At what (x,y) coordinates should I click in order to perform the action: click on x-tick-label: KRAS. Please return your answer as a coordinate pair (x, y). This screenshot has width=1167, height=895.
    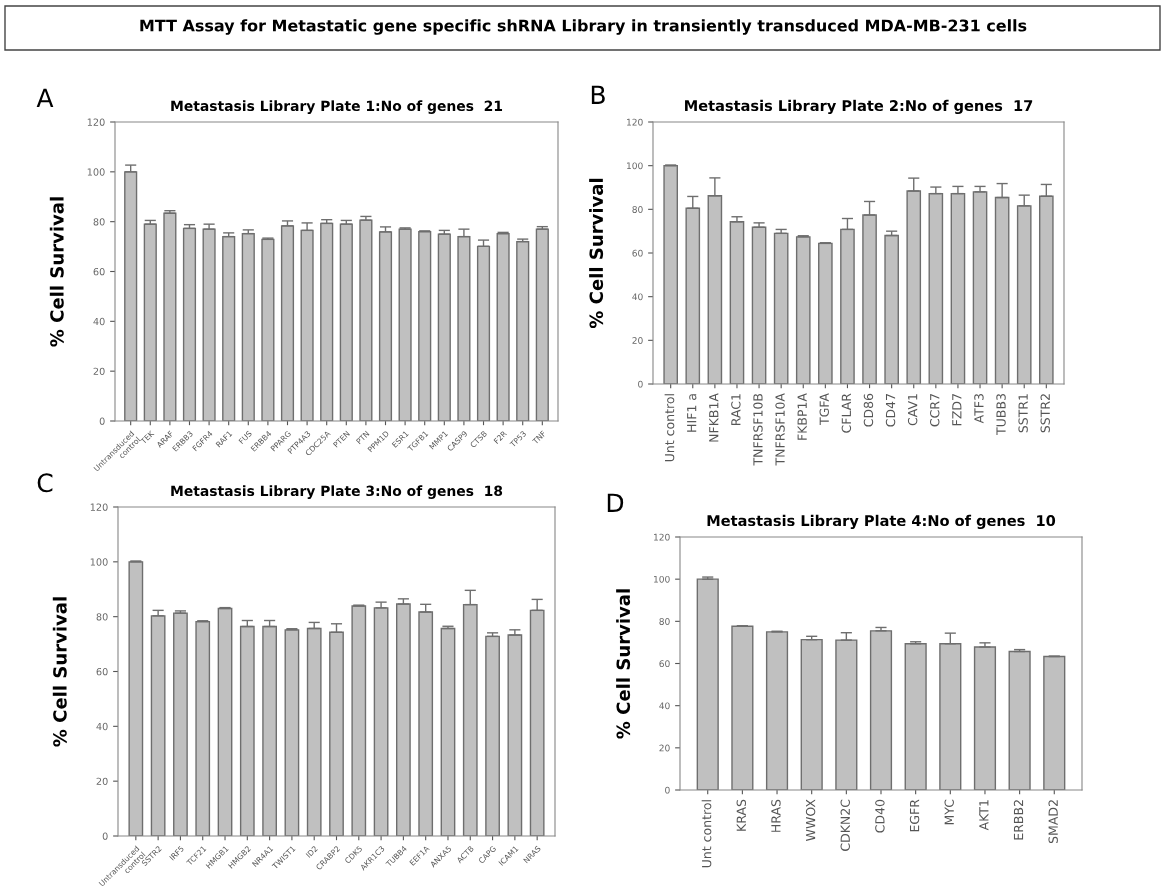
    Looking at the image, I should click on (741, 815).